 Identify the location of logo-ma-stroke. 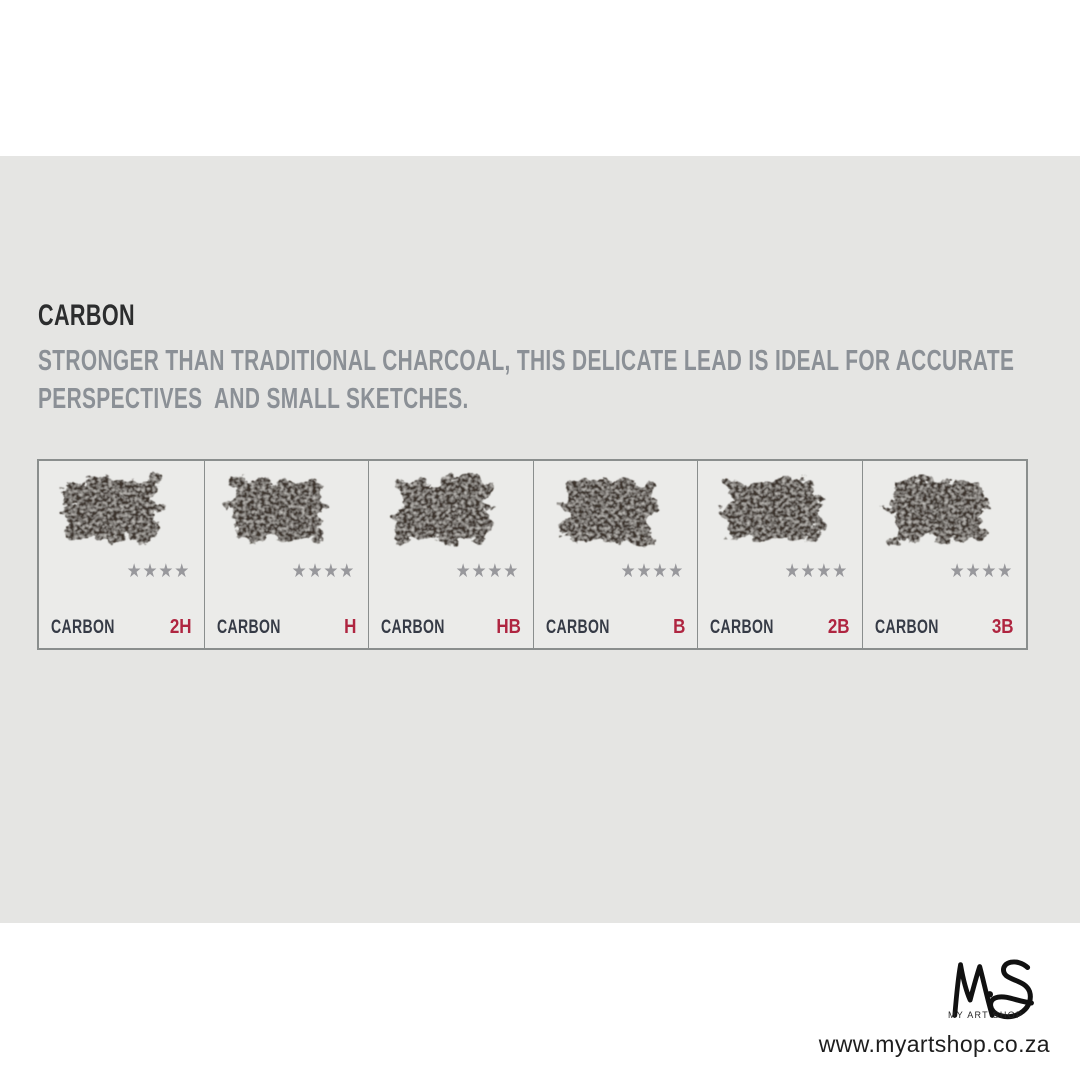
(973, 990).